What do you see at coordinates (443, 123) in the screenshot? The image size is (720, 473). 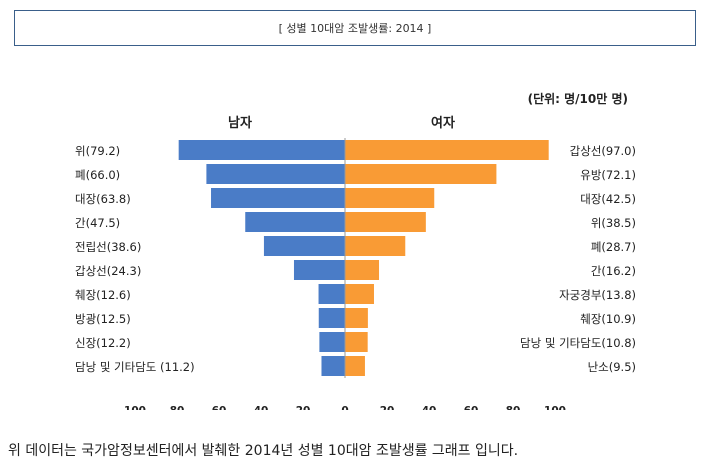 I see `legend-female: 여자` at bounding box center [443, 123].